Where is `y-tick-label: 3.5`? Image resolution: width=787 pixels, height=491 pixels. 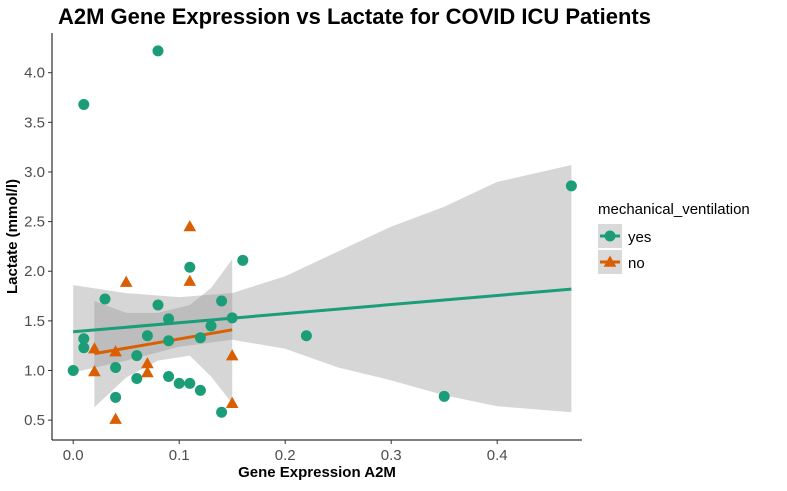
y-tick-label: 3.5 is located at coordinates (34, 122).